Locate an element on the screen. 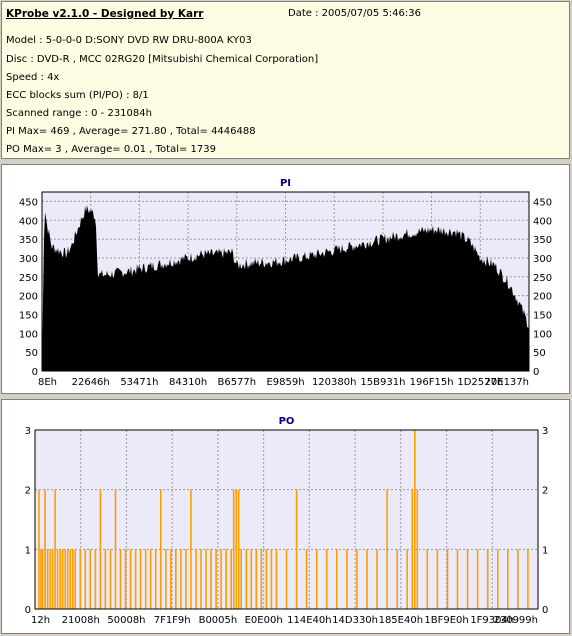  po-xtick: 21008h is located at coordinates (81, 620).